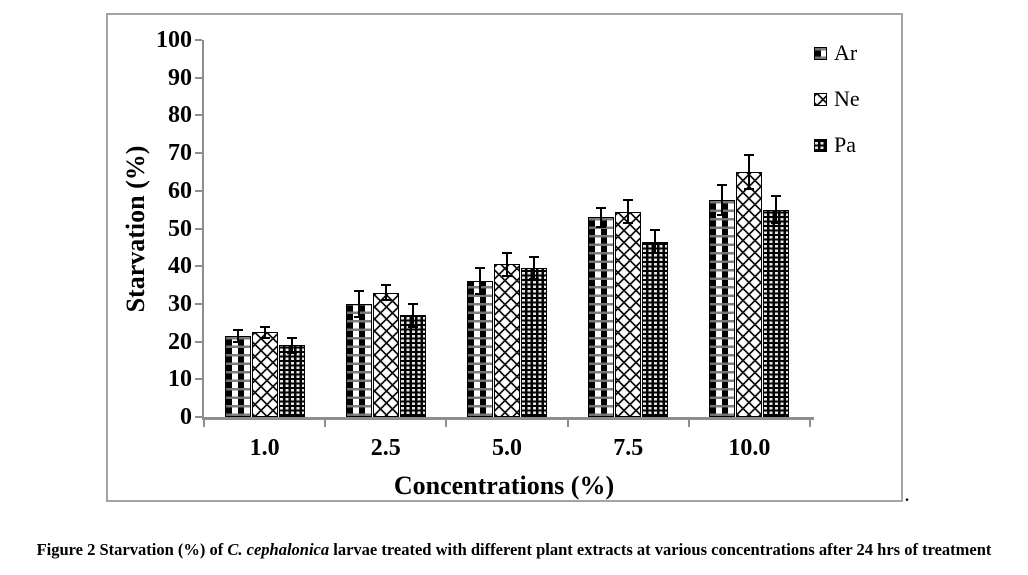 This screenshot has height=575, width=1028. I want to click on y-tick-label: 30, so click(180, 303).